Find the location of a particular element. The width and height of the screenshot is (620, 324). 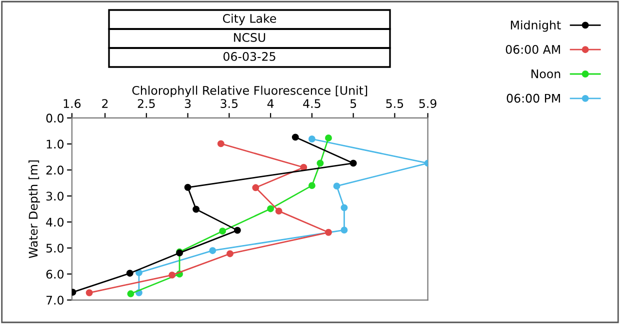

x-tick-label: 5.5 is located at coordinates (395, 103).